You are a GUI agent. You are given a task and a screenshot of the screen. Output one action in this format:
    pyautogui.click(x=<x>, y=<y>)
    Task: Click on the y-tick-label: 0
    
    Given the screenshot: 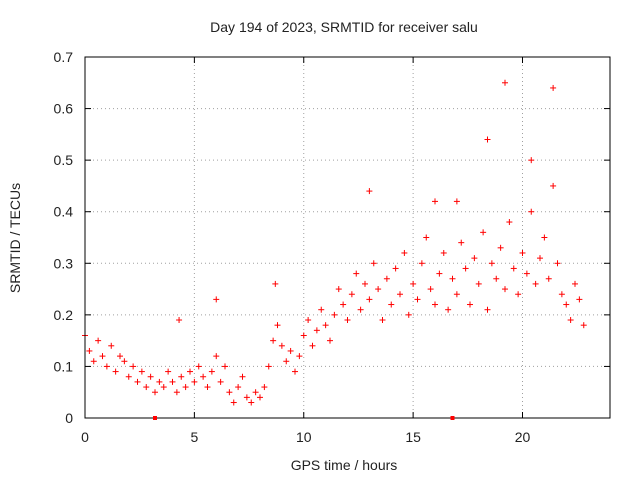 What is the action you would take?
    pyautogui.click(x=69, y=418)
    